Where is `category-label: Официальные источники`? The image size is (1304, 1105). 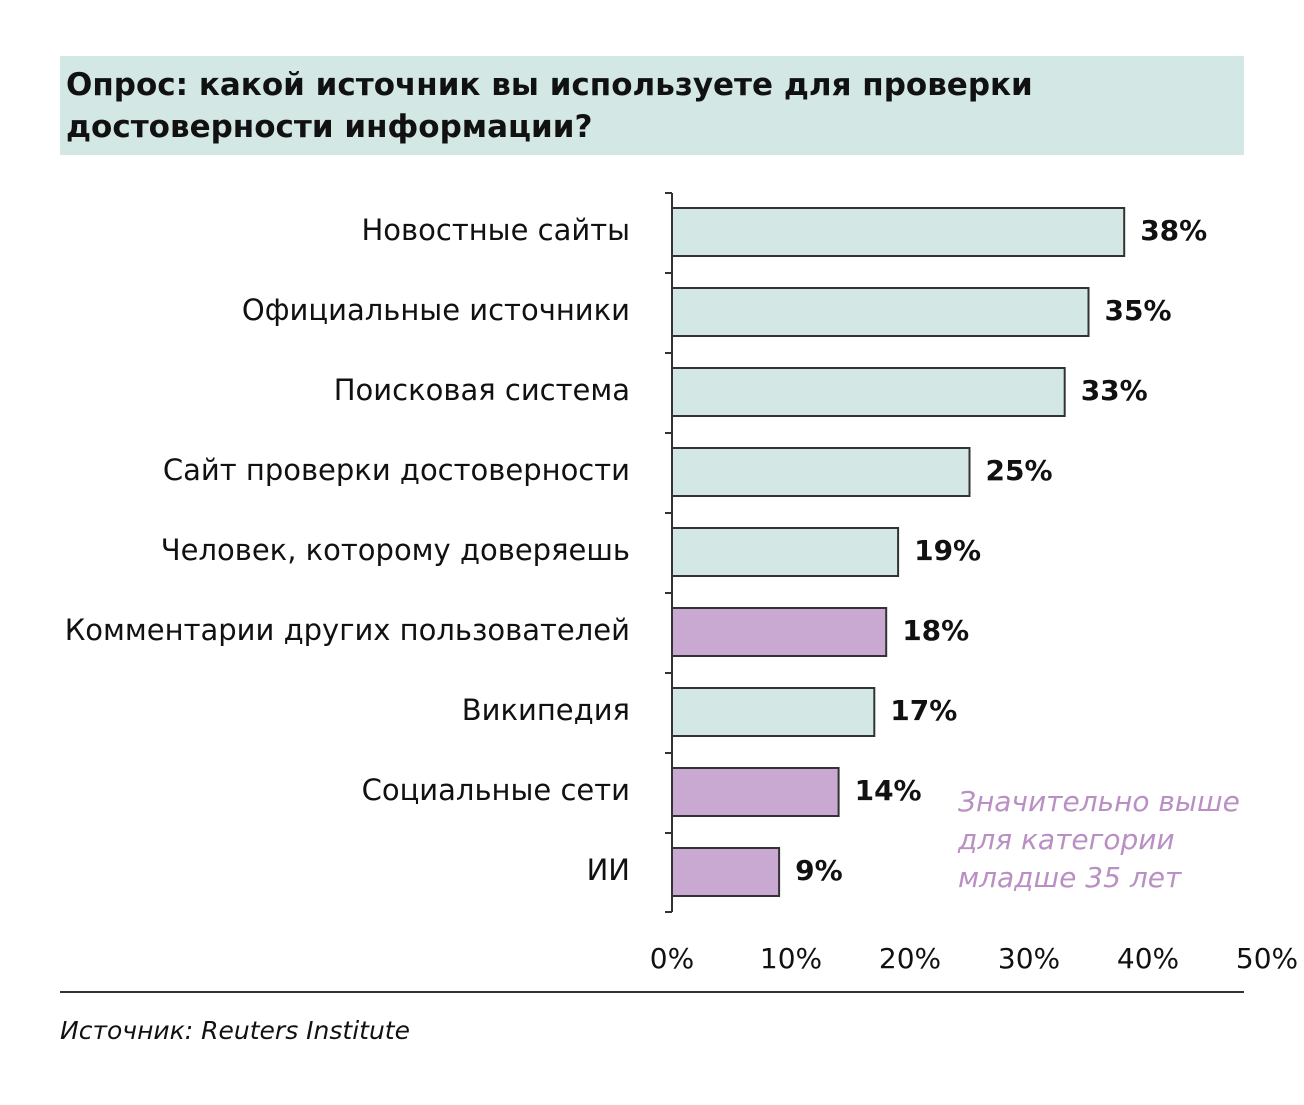
category-label: Официальные источники is located at coordinates (436, 310).